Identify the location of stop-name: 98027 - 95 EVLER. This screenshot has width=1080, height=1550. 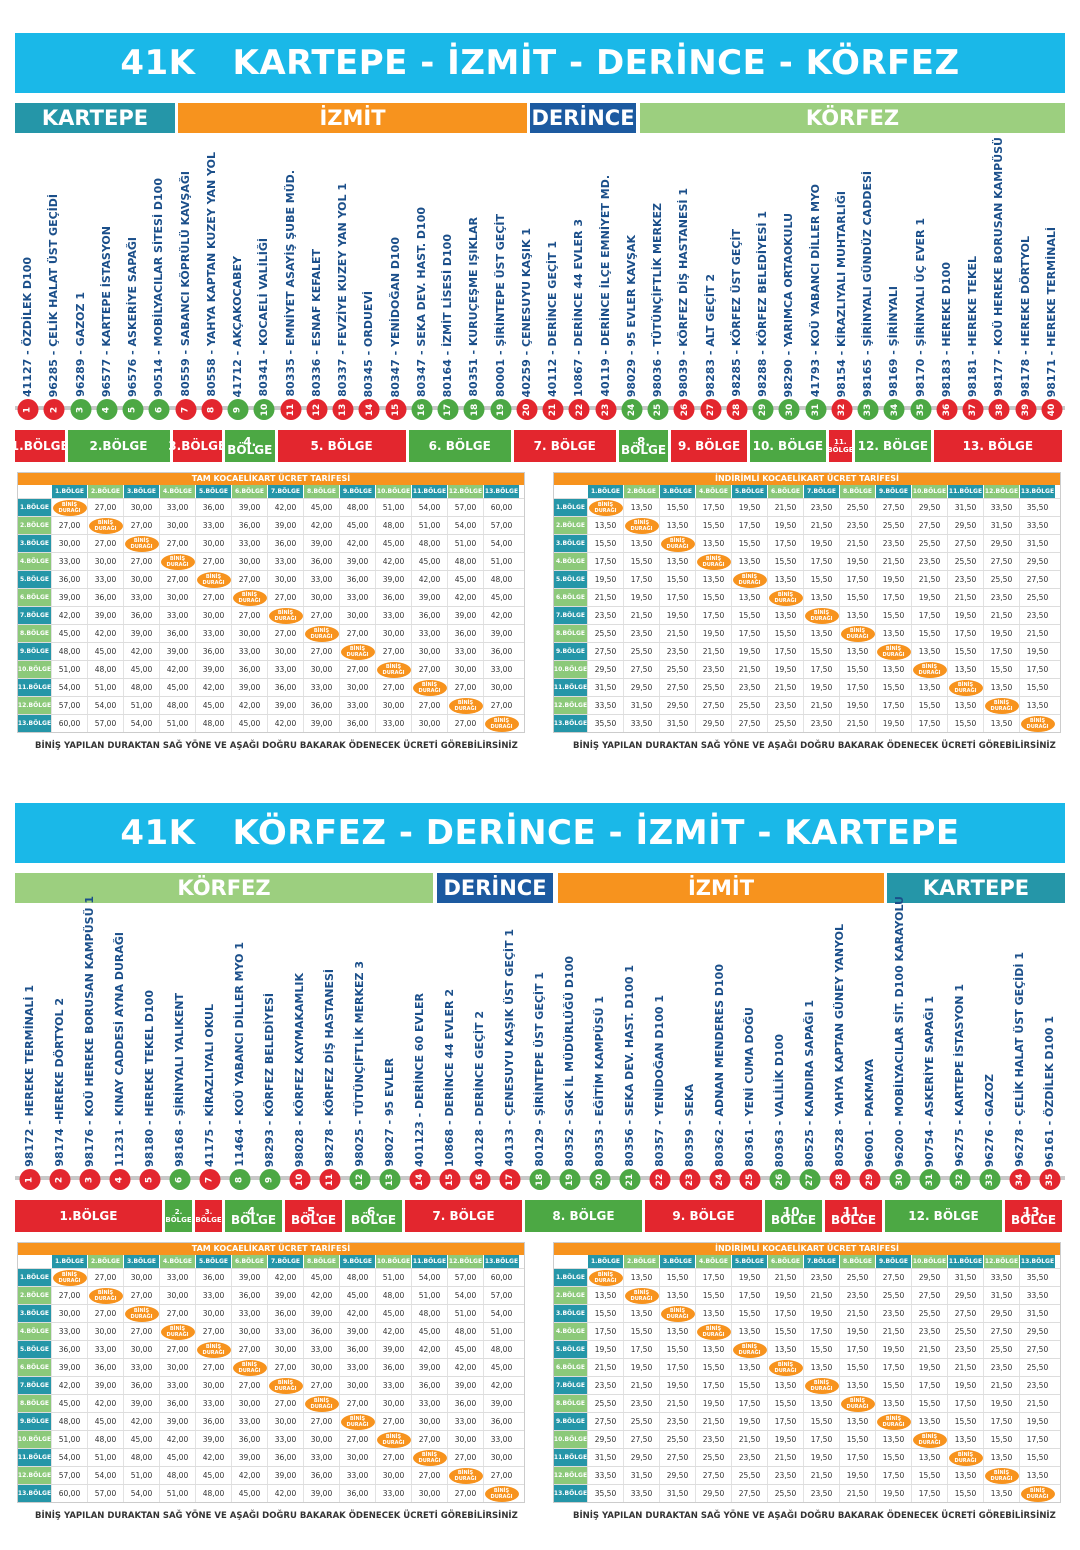
(389, 1112).